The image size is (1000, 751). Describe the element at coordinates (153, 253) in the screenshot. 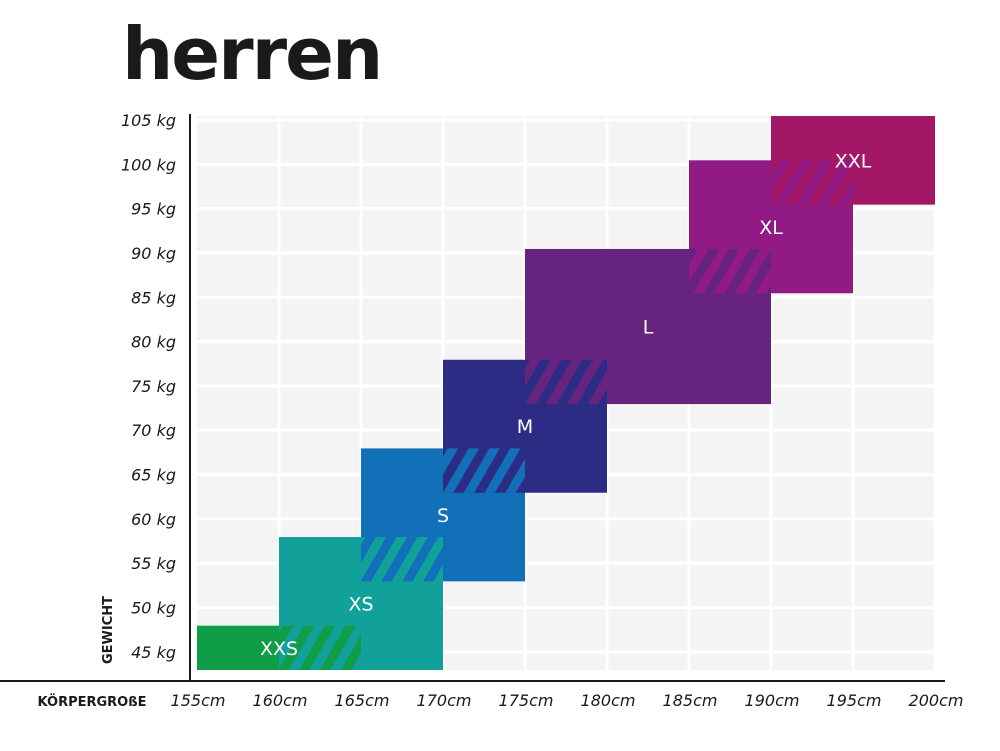

I see `y-tick-label: 90 kg` at that location.